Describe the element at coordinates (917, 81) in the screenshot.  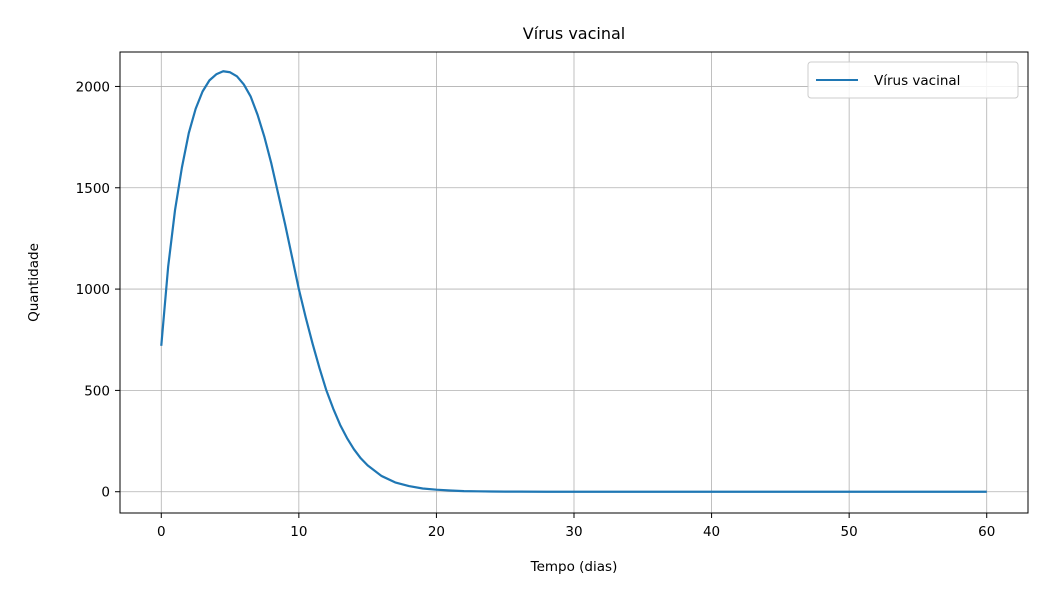
I see `legend-entry-label: Vírus vacinal` at that location.